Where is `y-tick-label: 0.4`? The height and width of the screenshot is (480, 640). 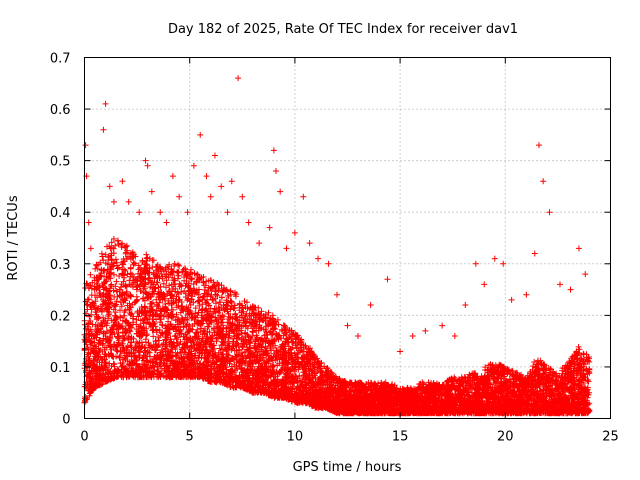 y-tick-label: 0.4 is located at coordinates (60, 213).